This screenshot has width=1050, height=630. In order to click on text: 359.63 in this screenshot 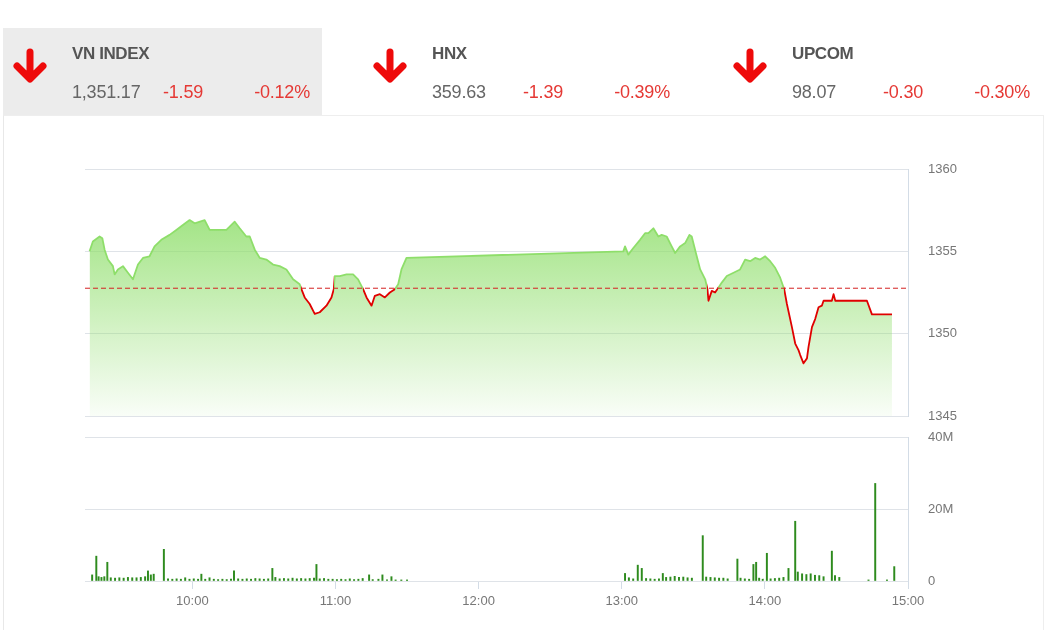, I will do `click(459, 92)`.